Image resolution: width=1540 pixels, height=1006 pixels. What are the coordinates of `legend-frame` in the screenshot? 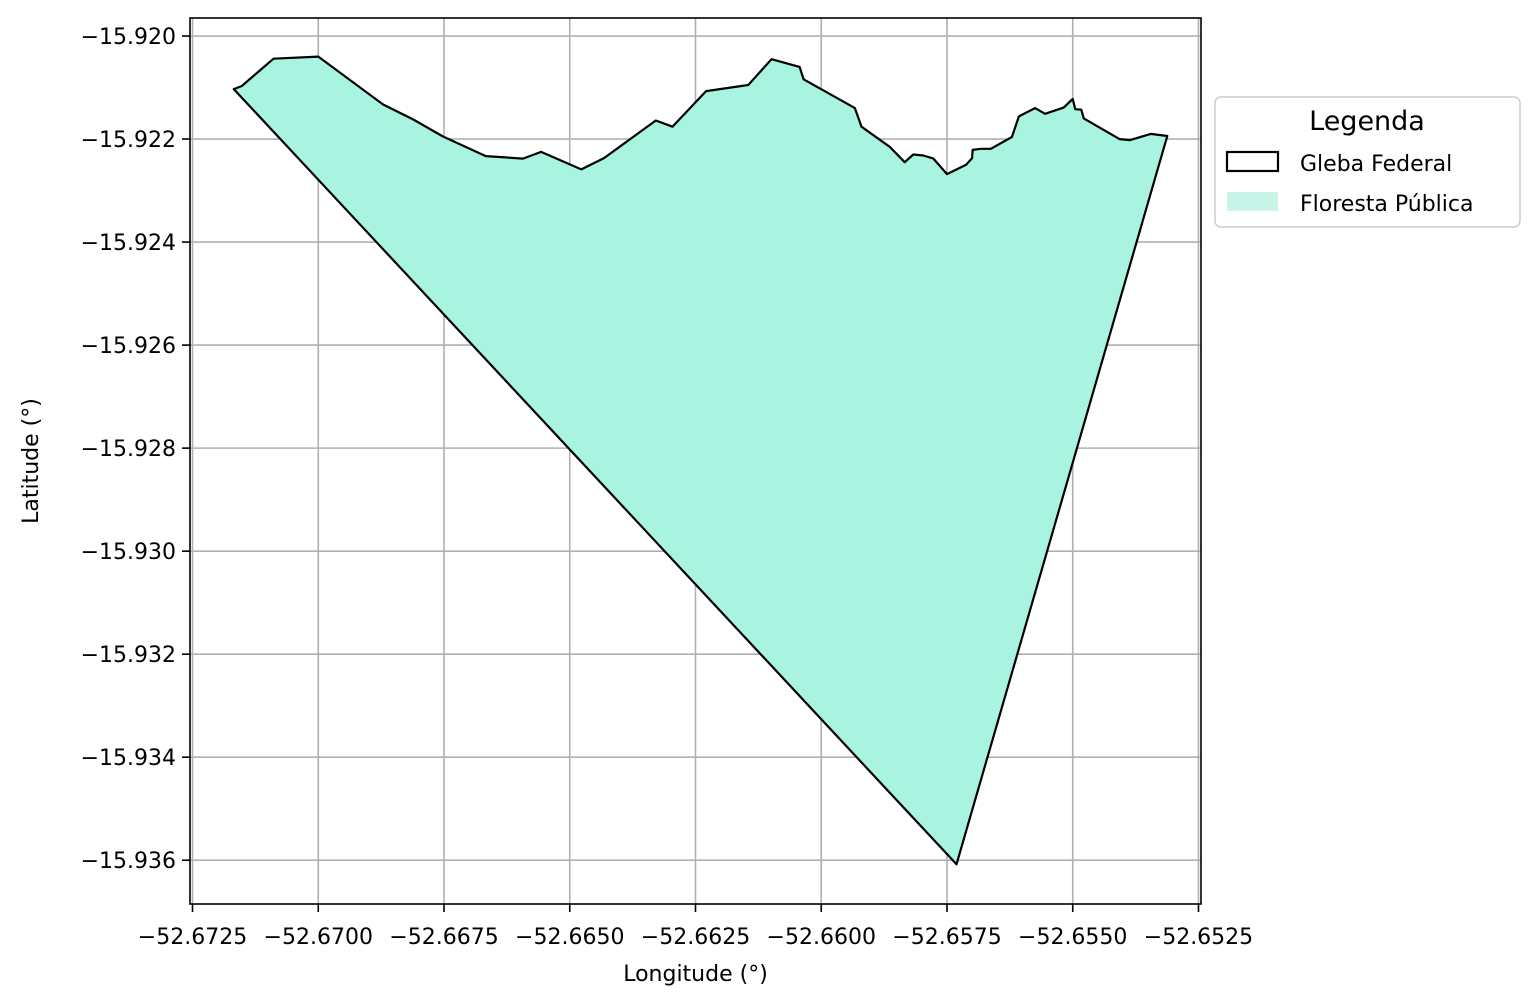 It's located at (1367, 162).